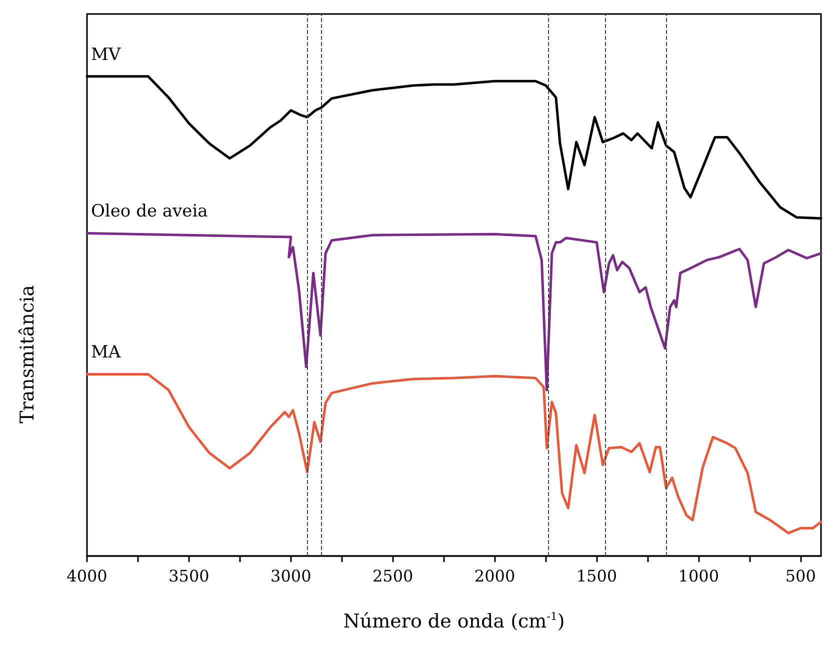  What do you see at coordinates (597, 576) in the screenshot?
I see `x-tick-label: 1500` at bounding box center [597, 576].